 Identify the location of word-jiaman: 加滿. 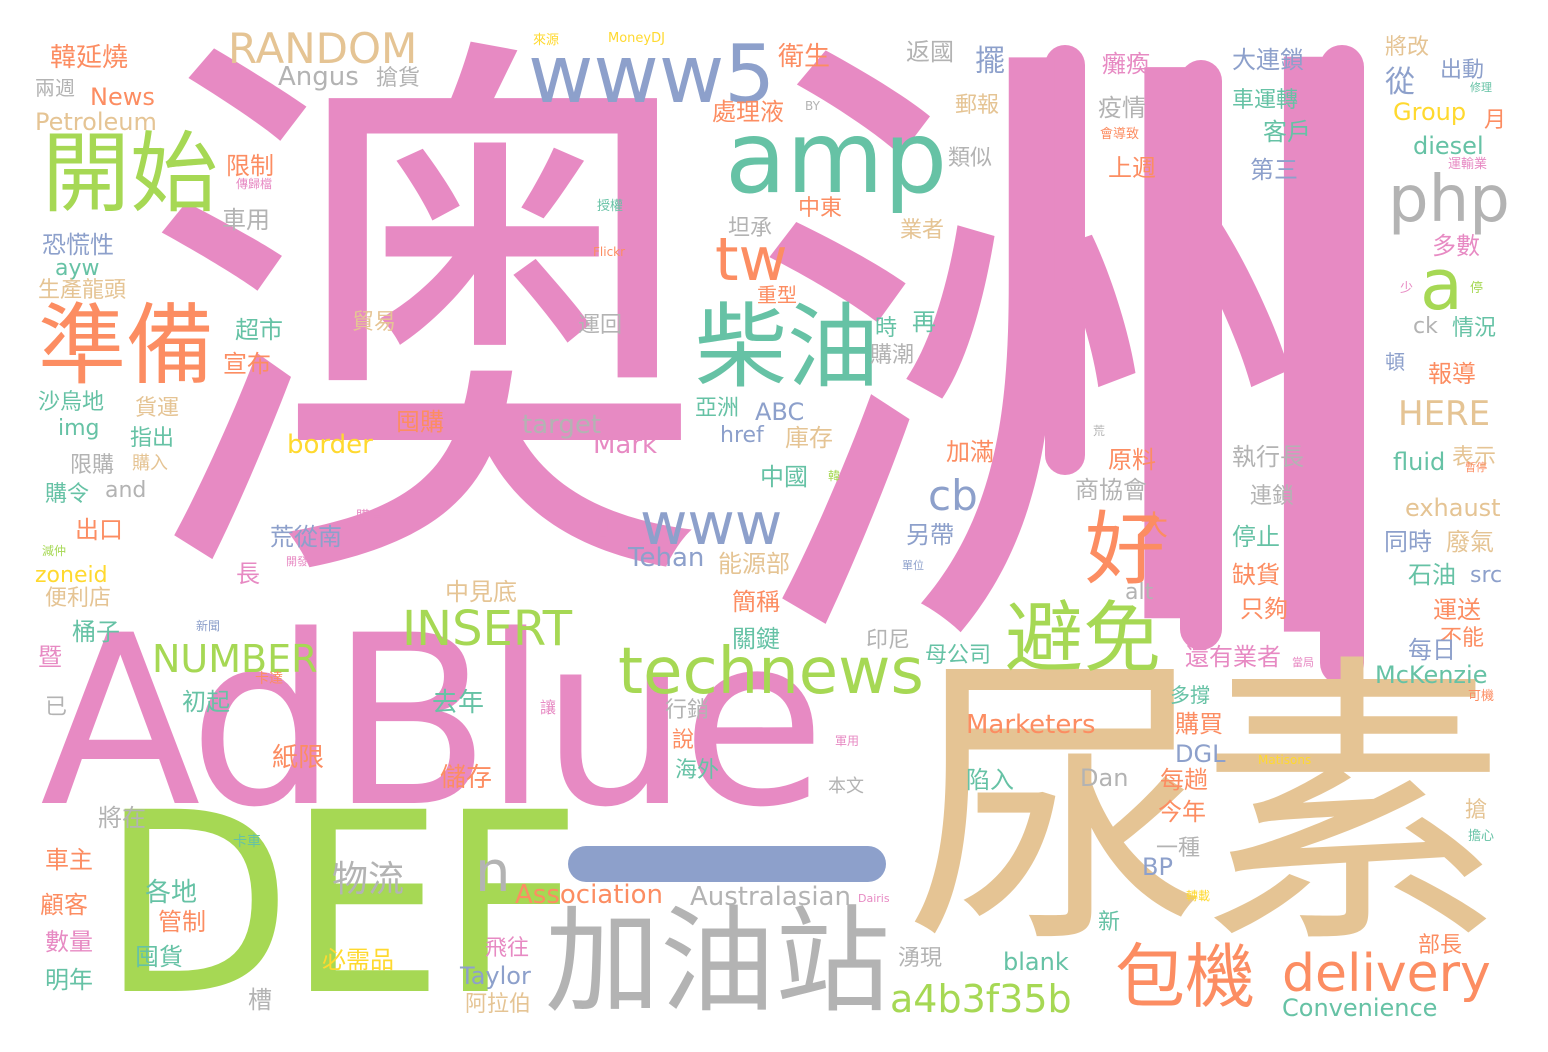
(970, 452).